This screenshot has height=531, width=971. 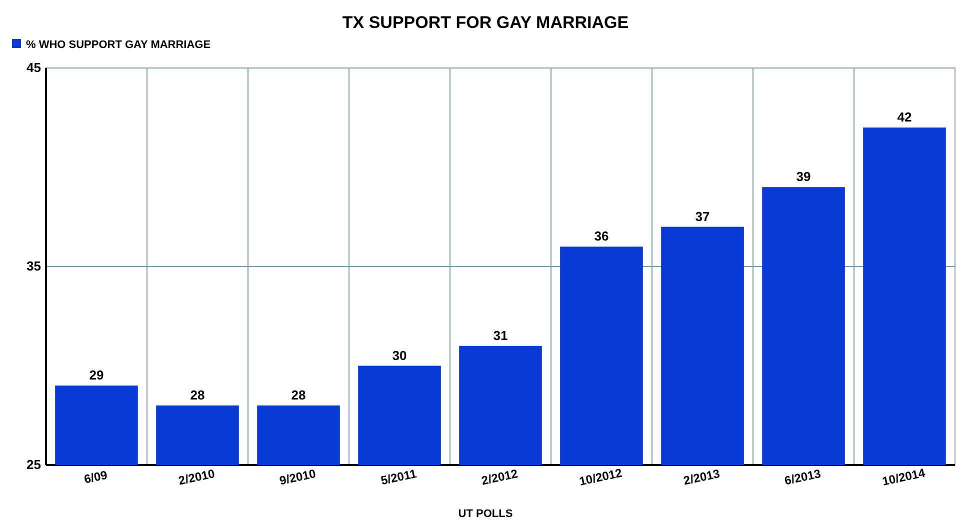 I want to click on data-label: 37, so click(x=702, y=216).